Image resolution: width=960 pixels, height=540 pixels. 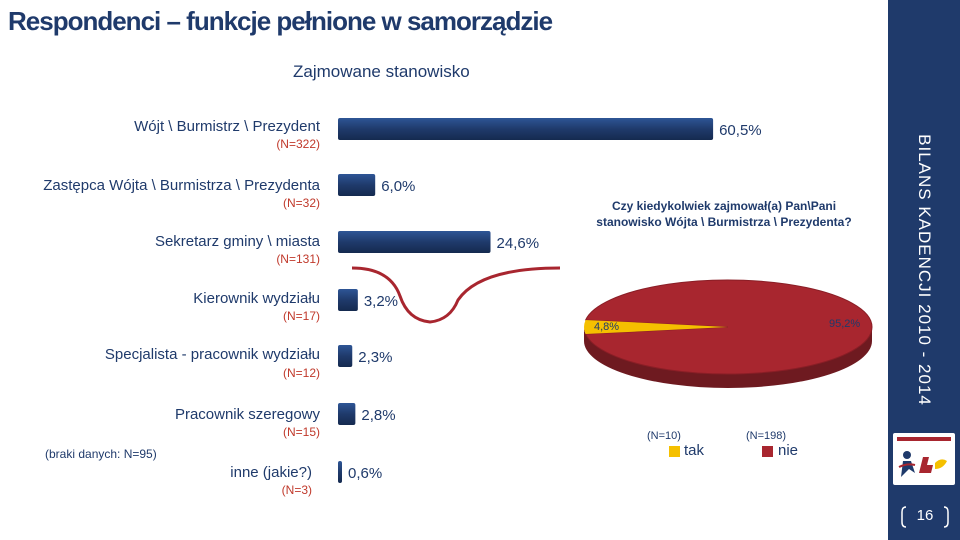 I want to click on pie-label-tak: 4,8%, so click(x=607, y=327).